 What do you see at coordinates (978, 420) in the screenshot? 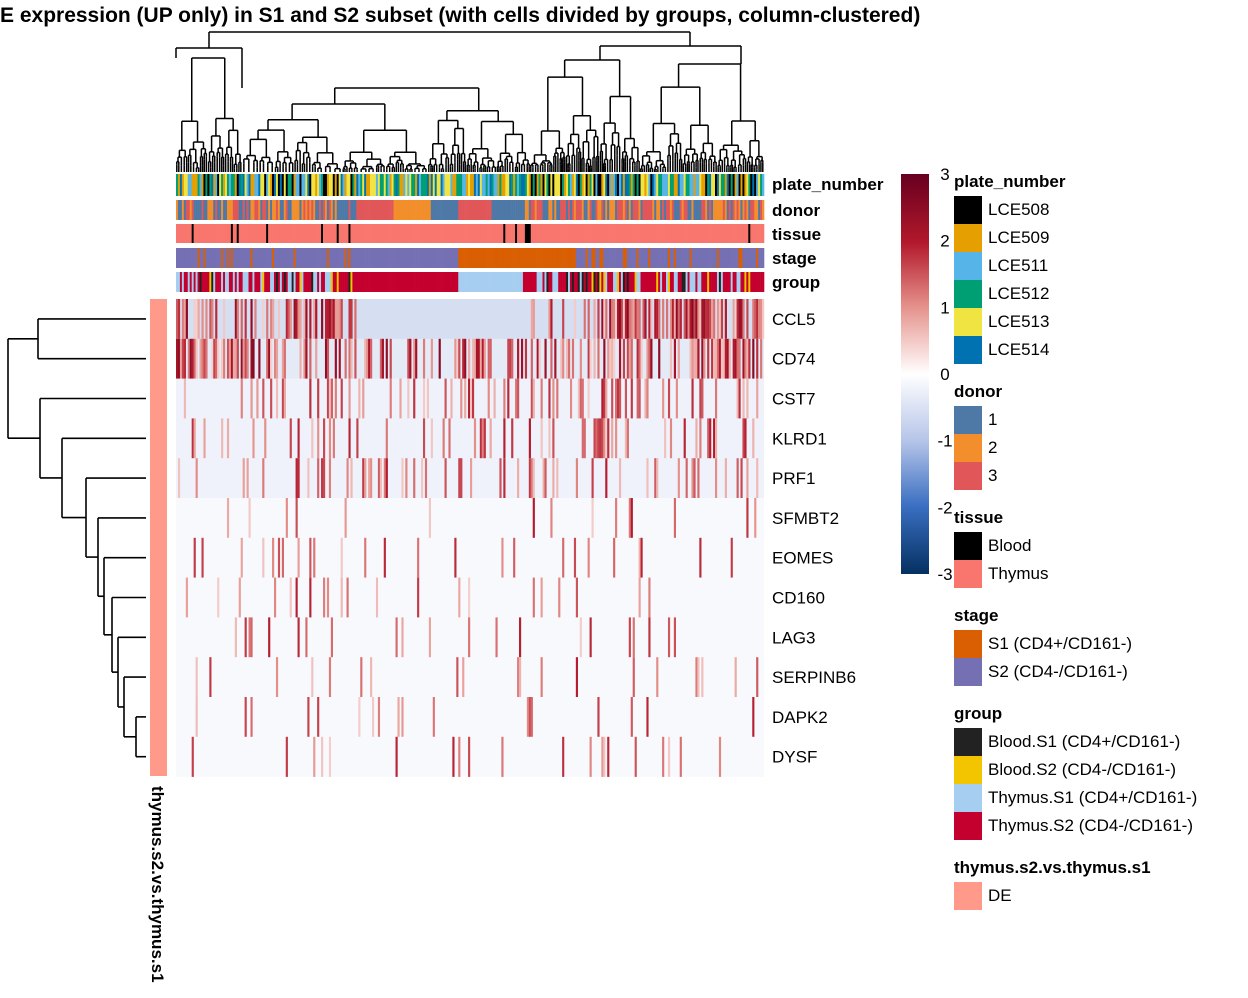
I see `legend-item: 1` at bounding box center [978, 420].